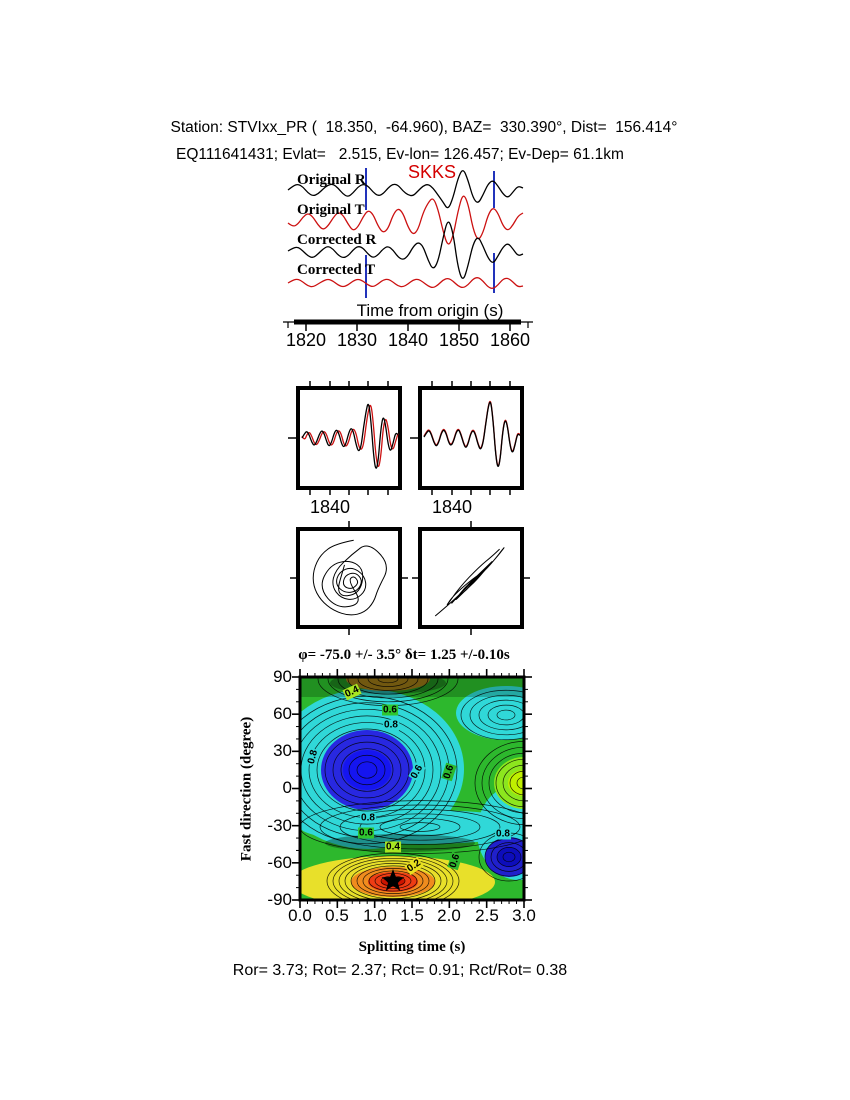  I want to click on splitting-time-tick-label: 0.0, so click(300, 915).